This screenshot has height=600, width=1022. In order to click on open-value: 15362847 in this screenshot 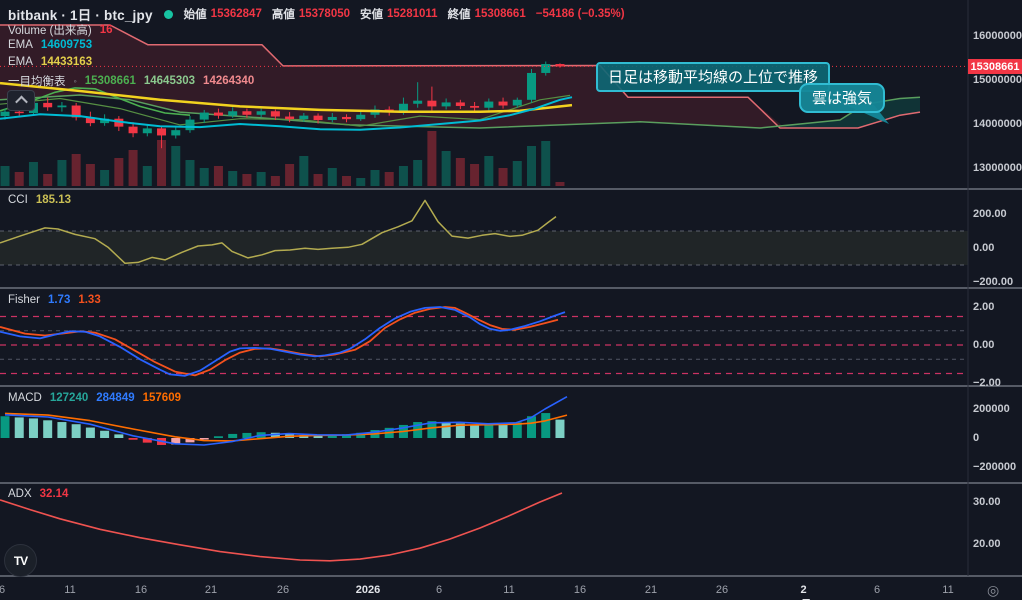, I will do `click(236, 14)`.